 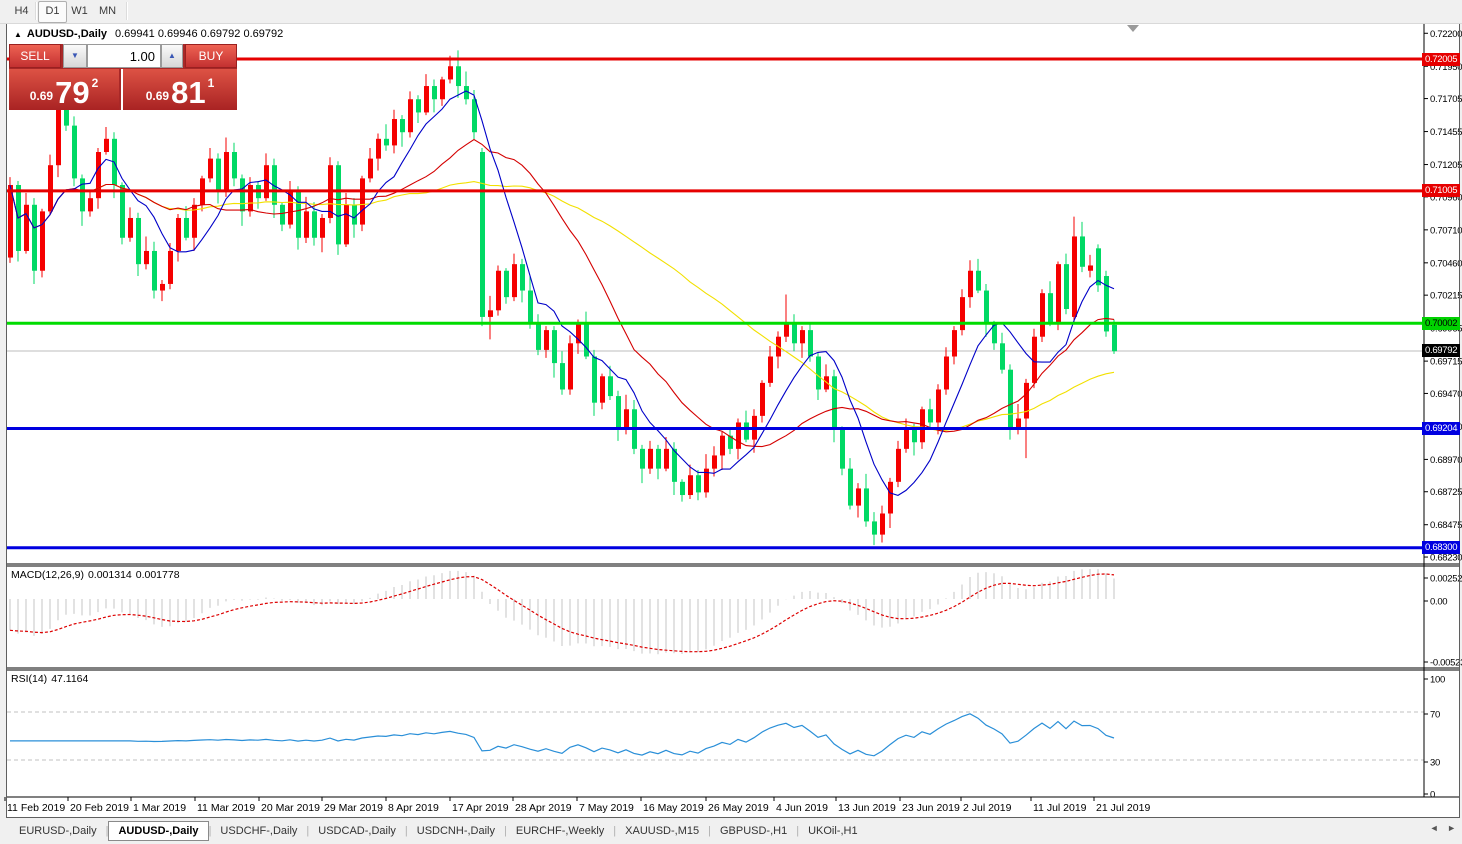 I want to click on tab-UKOil-,H1: UKOil-,H1, so click(x=833, y=831).